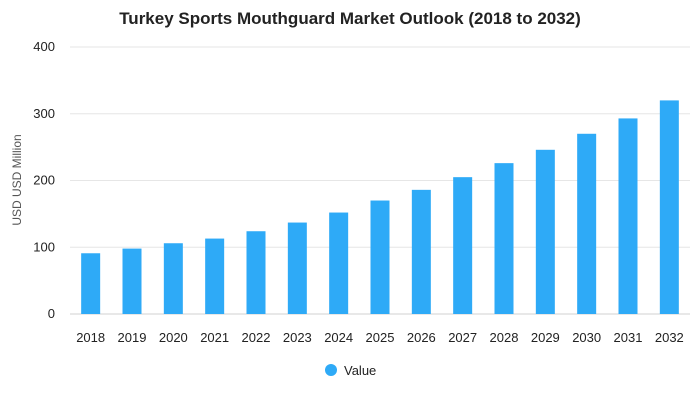 Image resolution: width=700 pixels, height=400 pixels. What do you see at coordinates (256, 272) in the screenshot?
I see `bar-2022` at bounding box center [256, 272].